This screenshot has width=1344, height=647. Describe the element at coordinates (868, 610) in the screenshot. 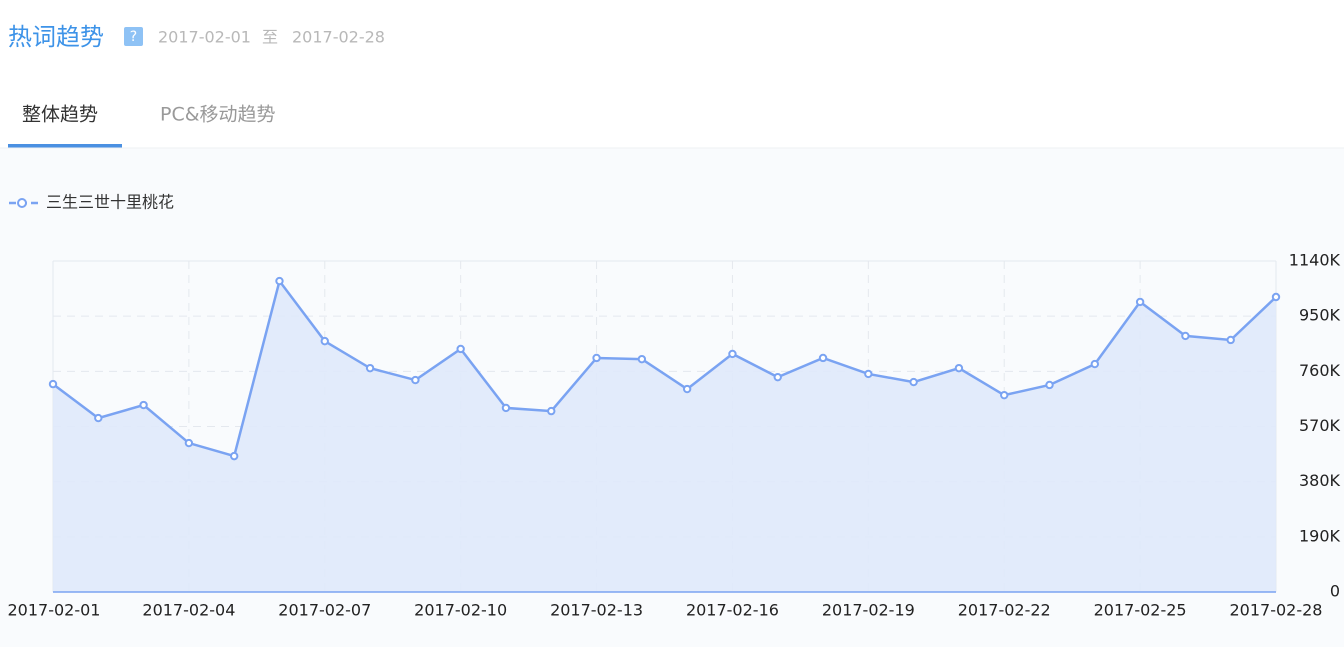

I see `x-tick-label: 2017-02-19` at that location.